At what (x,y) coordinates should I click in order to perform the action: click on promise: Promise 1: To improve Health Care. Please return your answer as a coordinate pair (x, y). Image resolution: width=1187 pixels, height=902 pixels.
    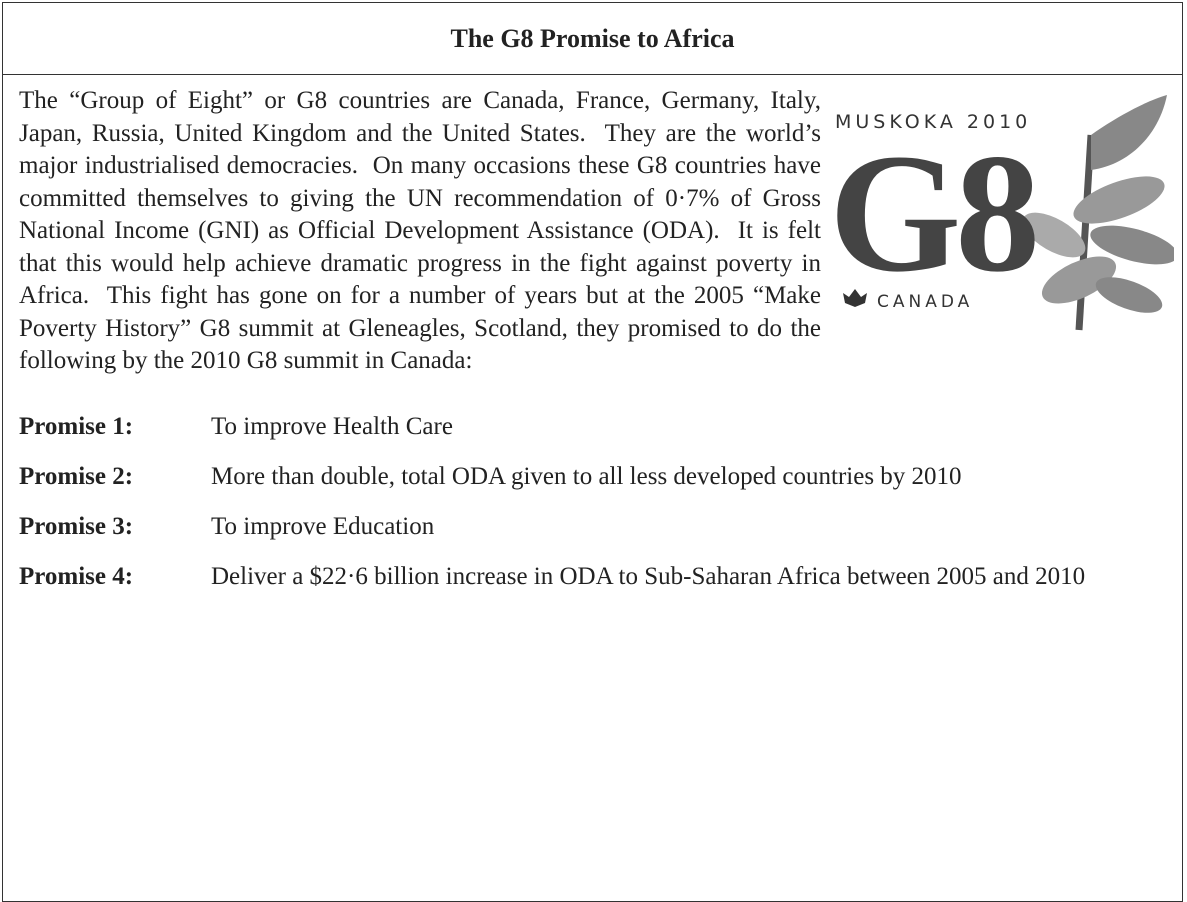
    Looking at the image, I should click on (593, 427).